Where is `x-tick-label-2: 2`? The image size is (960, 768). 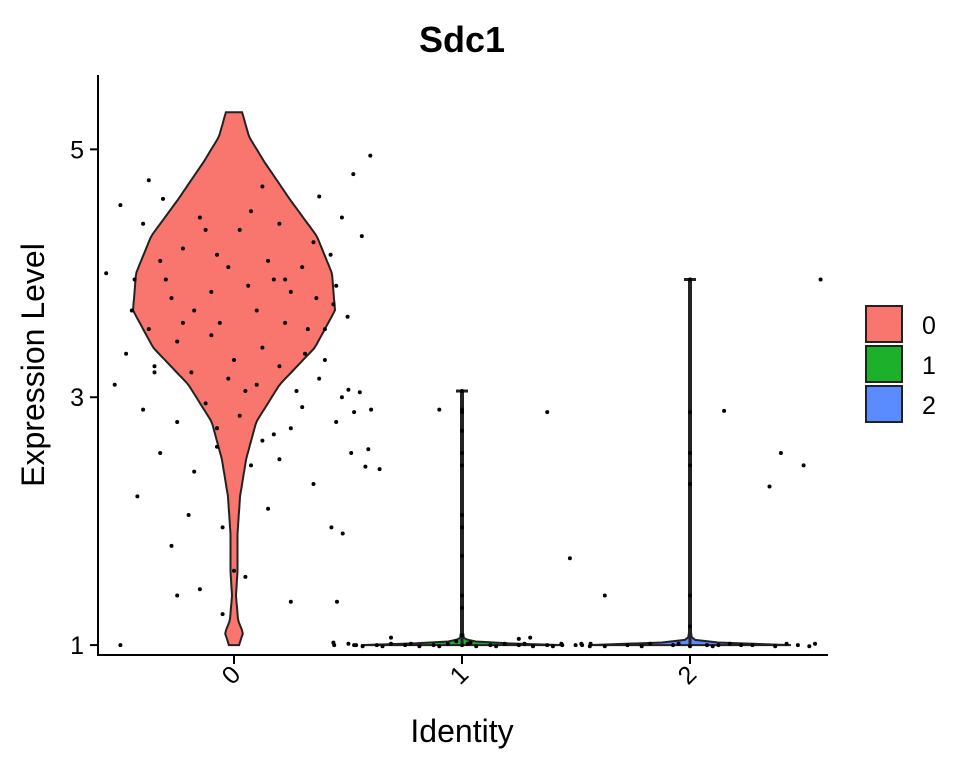
x-tick-label-2: 2 is located at coordinates (688, 675).